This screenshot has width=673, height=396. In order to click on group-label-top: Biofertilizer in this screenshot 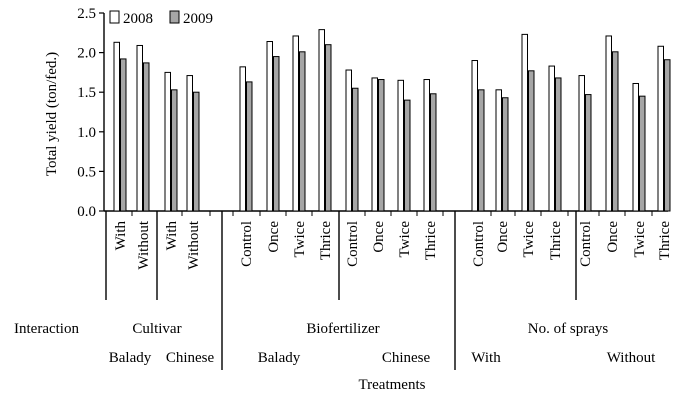, I will do `click(342, 329)`.